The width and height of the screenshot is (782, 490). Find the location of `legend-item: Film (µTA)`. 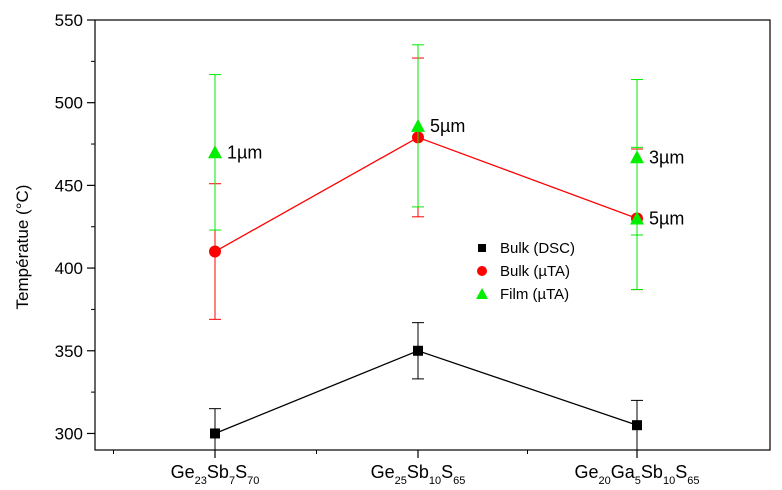

legend-item: Film (µTA) is located at coordinates (522, 294).